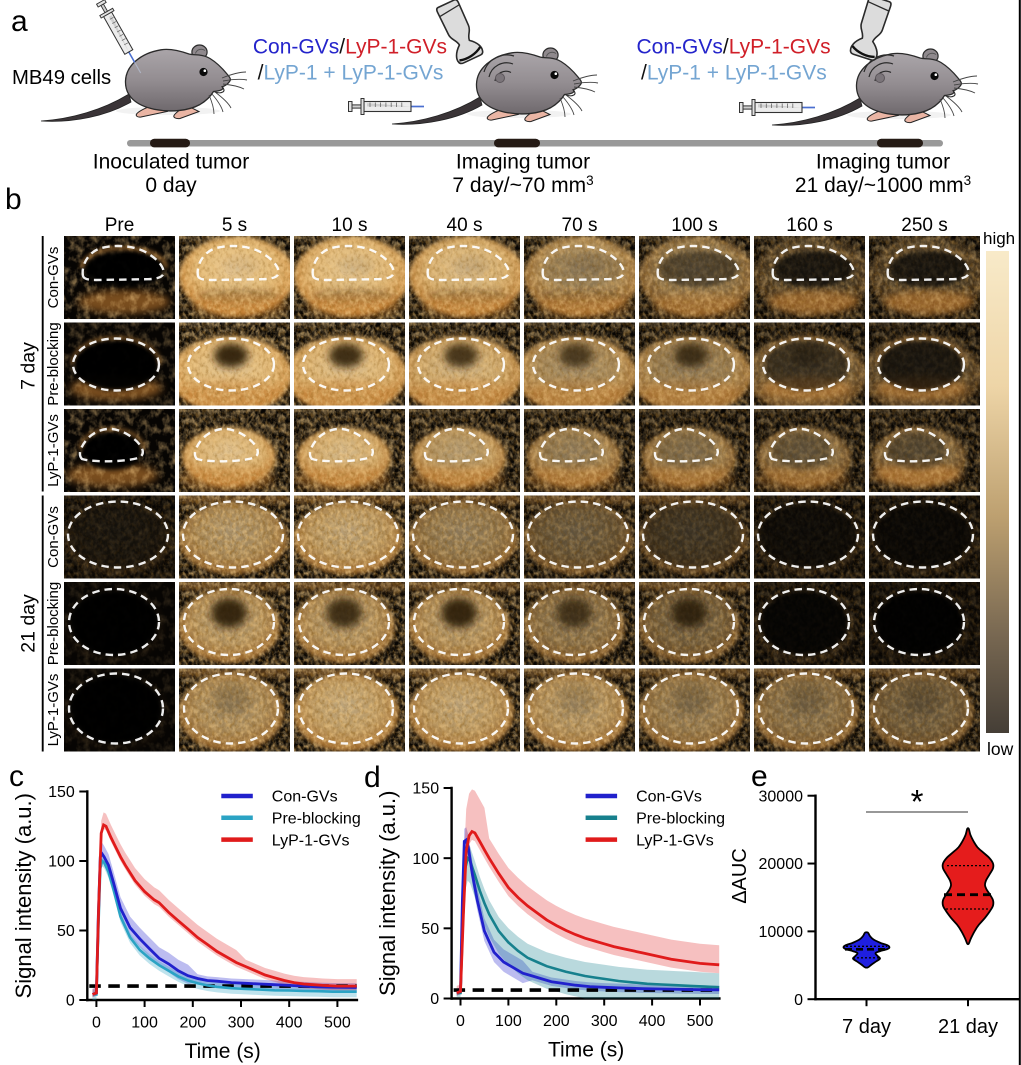 The width and height of the screenshot is (1021, 1065). I want to click on svg-text: Pre, so click(120, 225).